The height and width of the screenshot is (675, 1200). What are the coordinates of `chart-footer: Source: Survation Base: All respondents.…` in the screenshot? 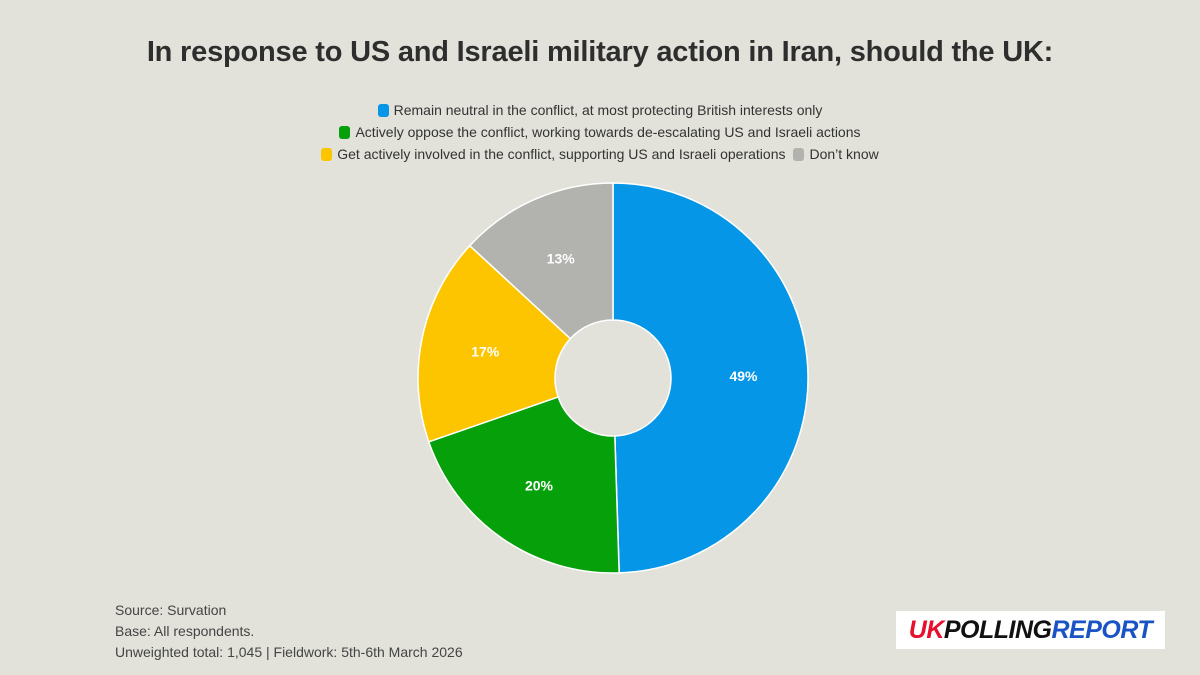 It's located at (289, 631).